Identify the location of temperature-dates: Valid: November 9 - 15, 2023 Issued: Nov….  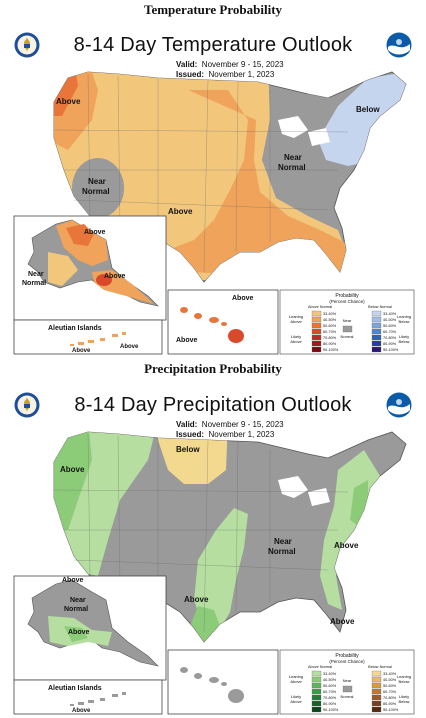
(230, 69).